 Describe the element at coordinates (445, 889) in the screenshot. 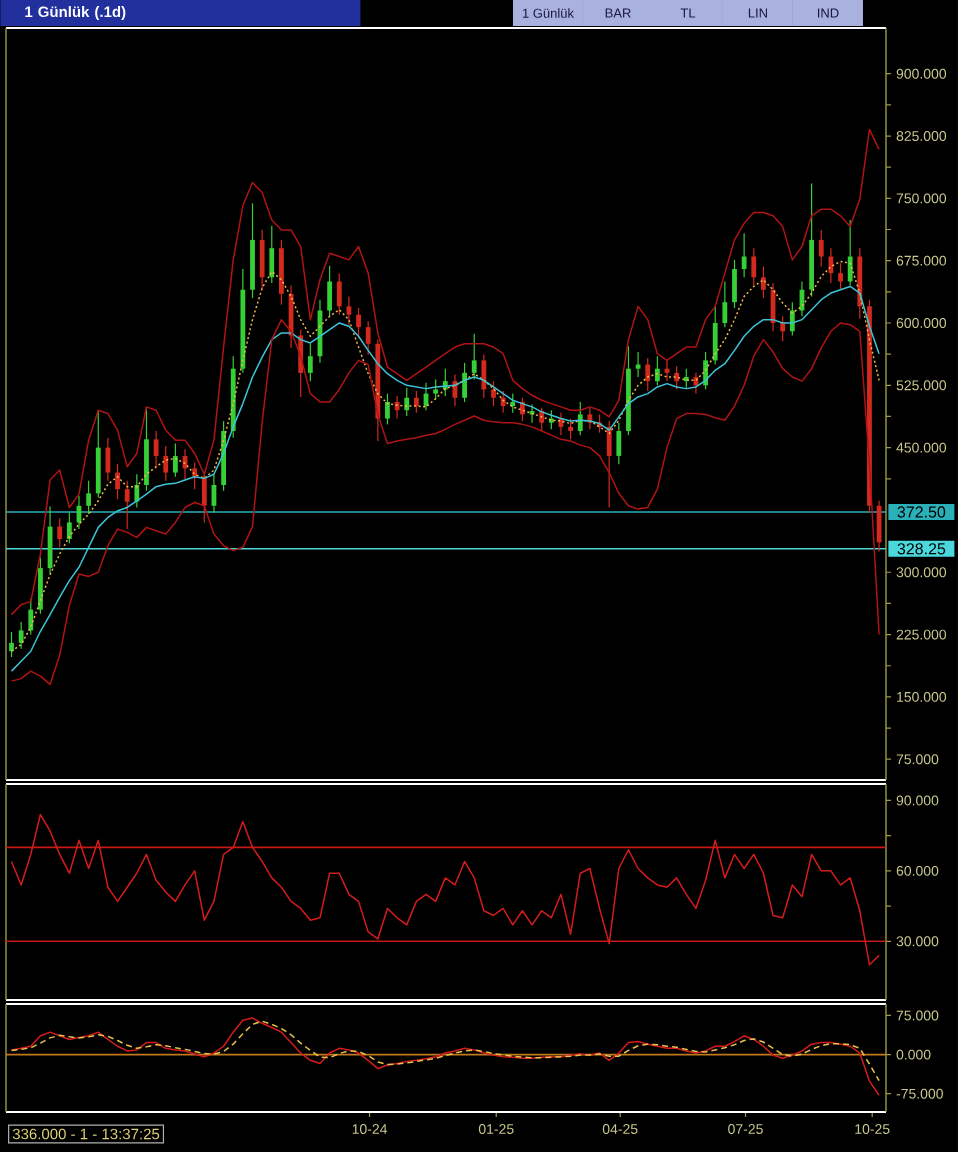

I see `line-series` at that location.